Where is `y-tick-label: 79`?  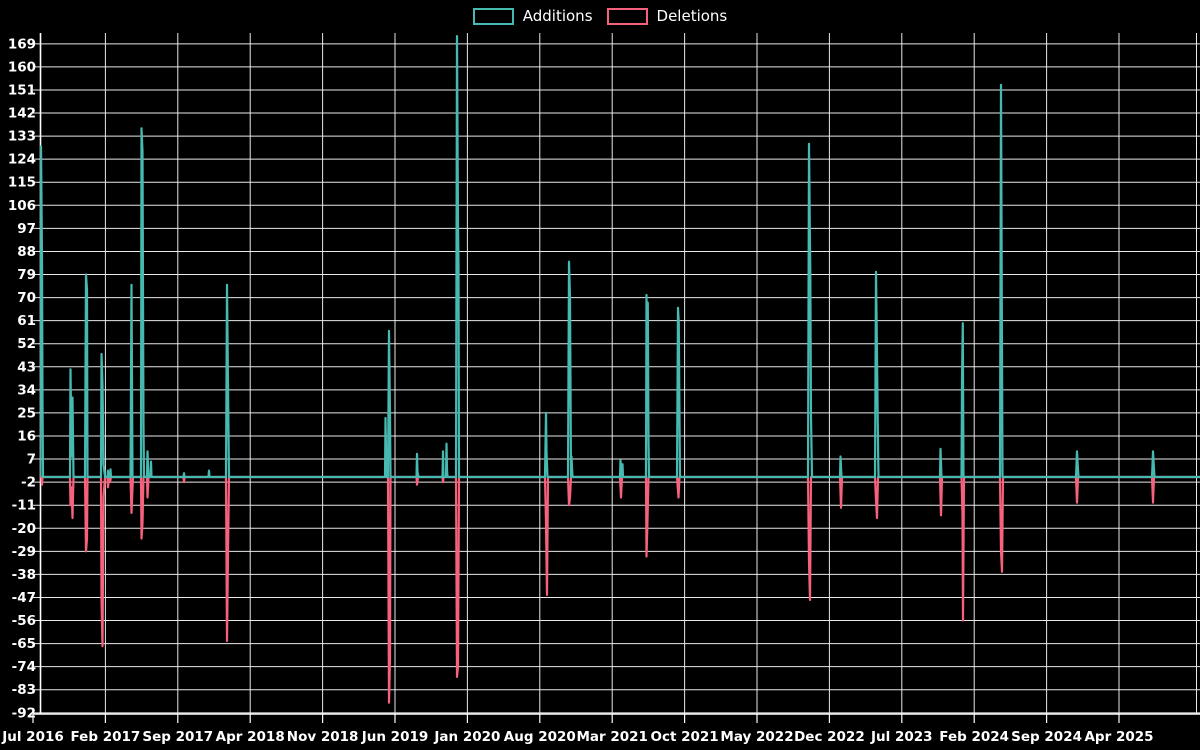
y-tick-label: 79 is located at coordinates (26, 275).